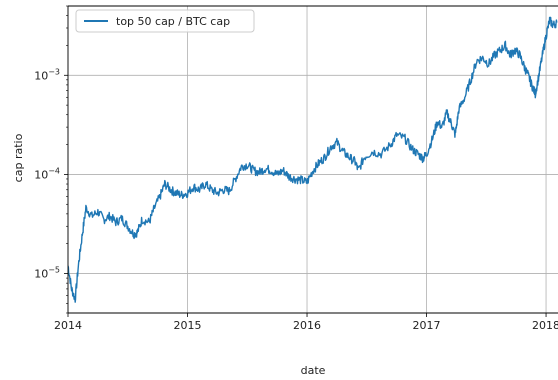 This screenshot has height=380, width=558. Describe the element at coordinates (18, 157) in the screenshot. I see `y-axis-label: cap ratio` at that location.